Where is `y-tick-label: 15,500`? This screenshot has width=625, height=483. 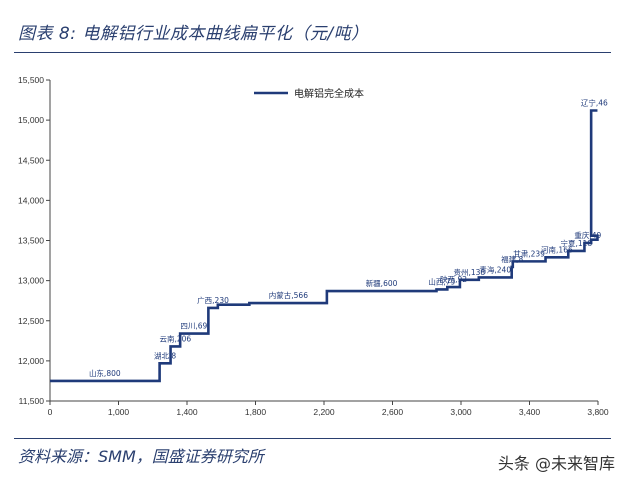 y-tick-label: 15,500 is located at coordinates (31, 80).